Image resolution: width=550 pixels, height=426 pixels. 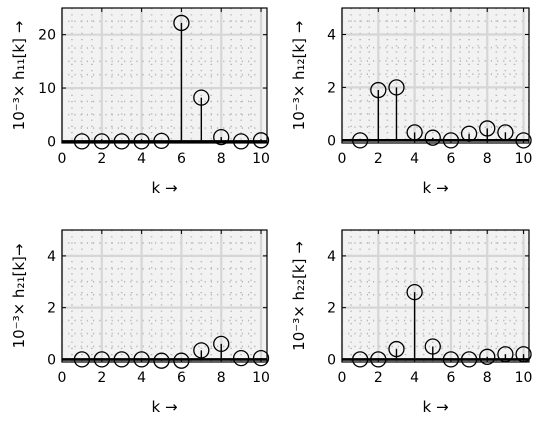 I want to click on y-tick-label: 10, so click(x=47, y=89).